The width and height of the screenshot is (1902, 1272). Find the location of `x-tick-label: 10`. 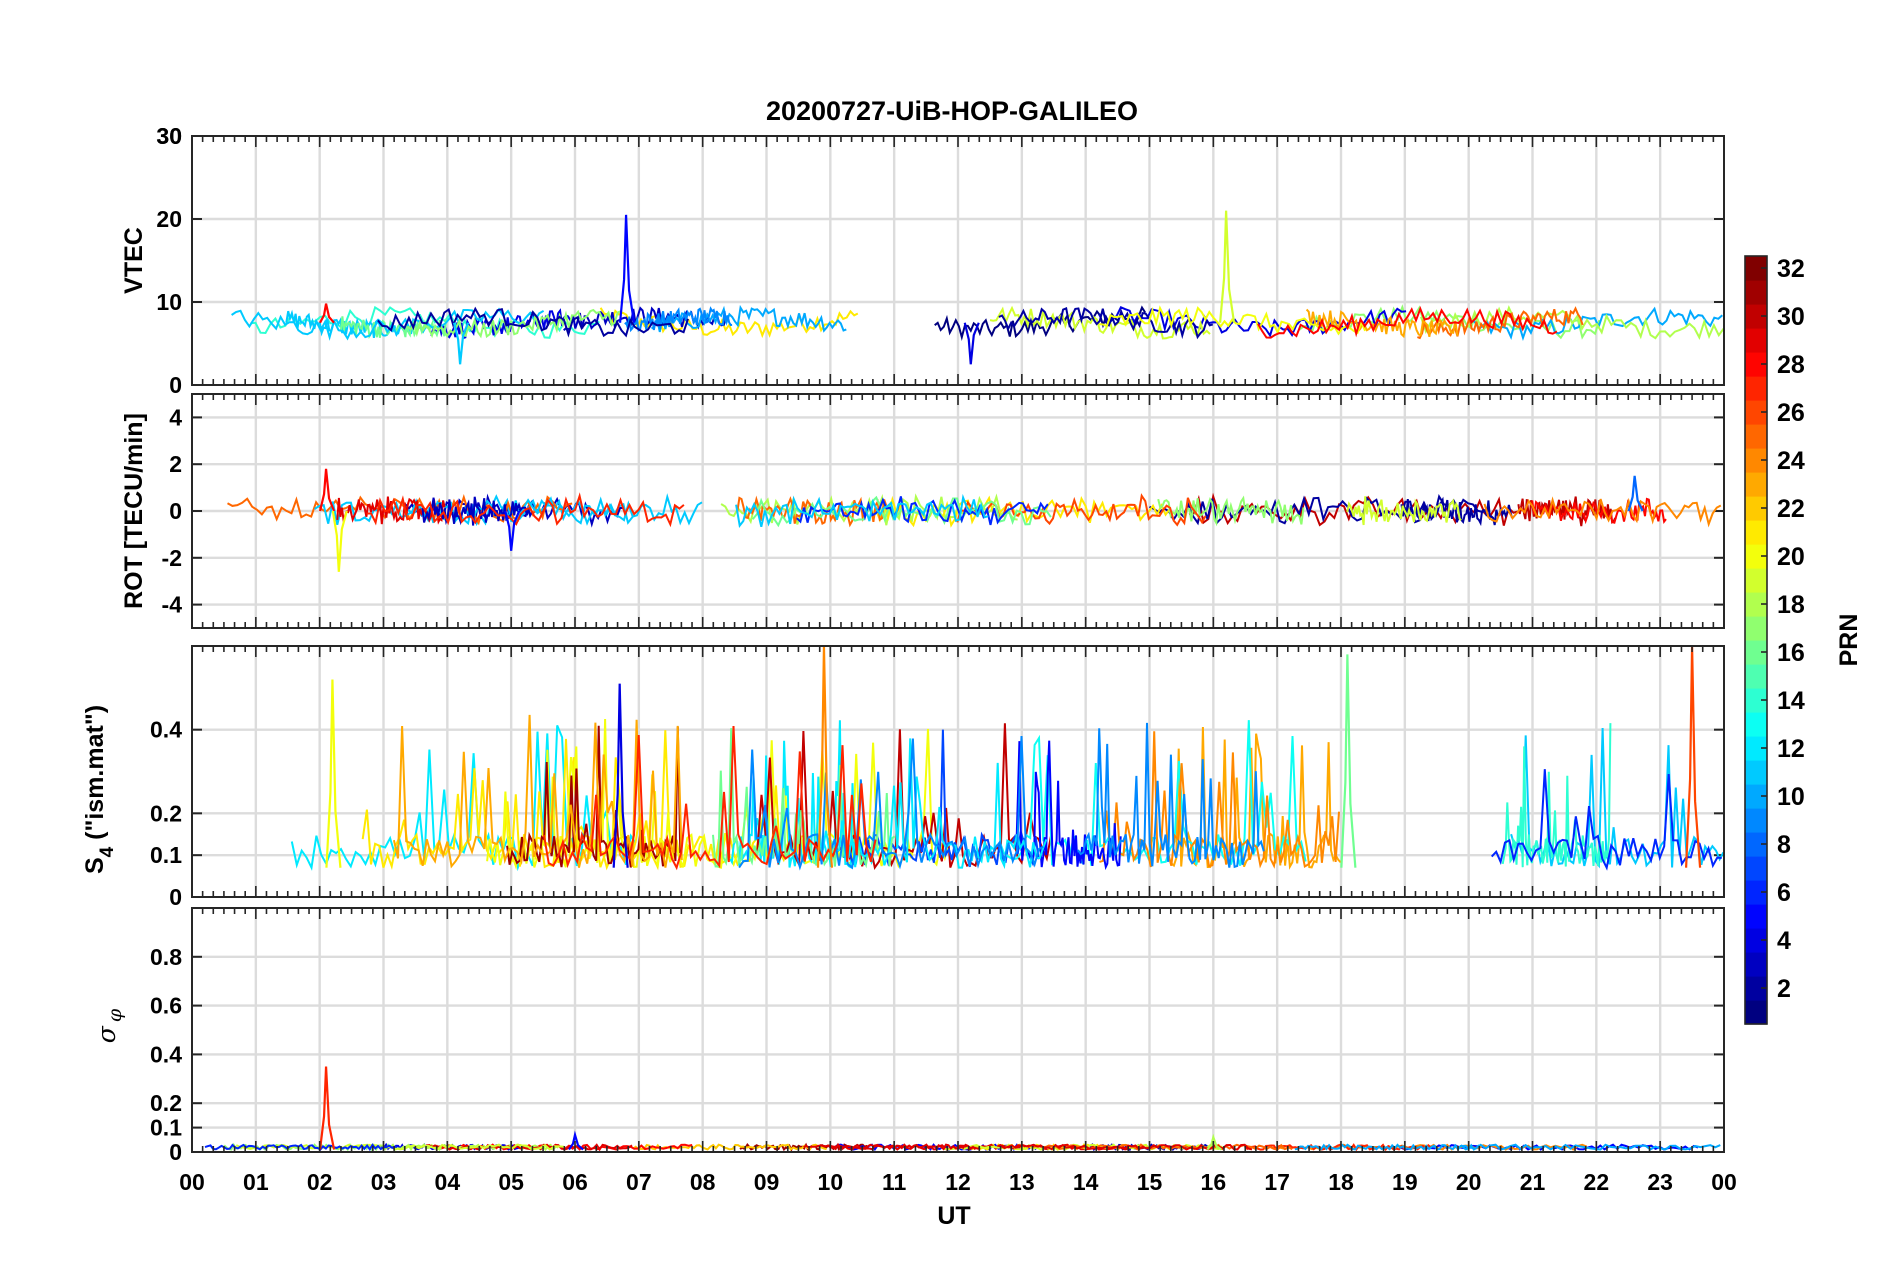

x-tick-label: 10 is located at coordinates (831, 1182).